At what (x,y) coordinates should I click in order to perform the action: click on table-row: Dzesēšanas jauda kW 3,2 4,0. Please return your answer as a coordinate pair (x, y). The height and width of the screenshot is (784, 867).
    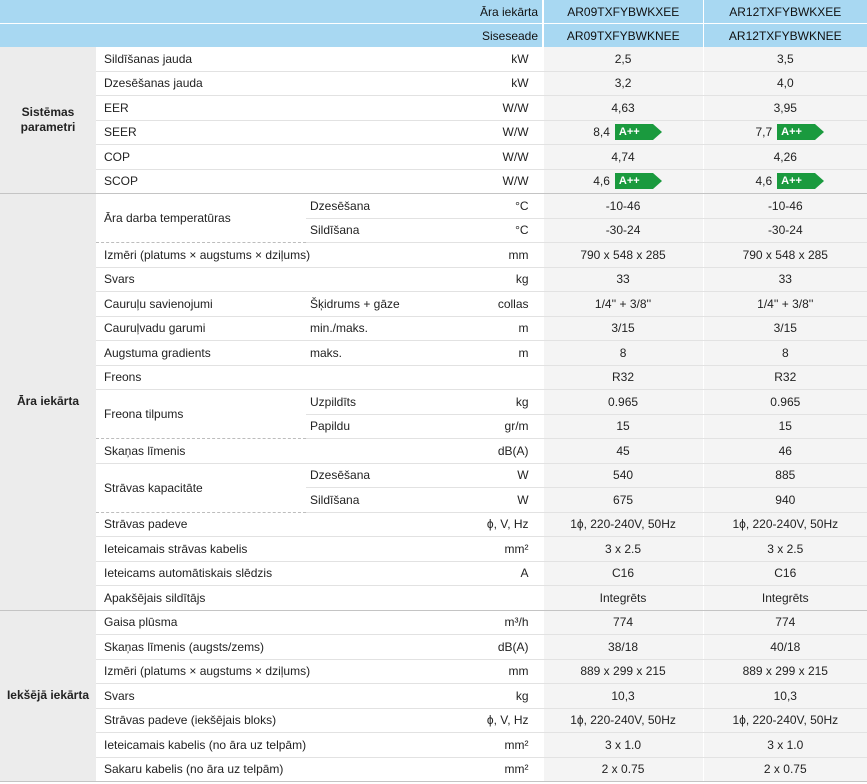
    Looking at the image, I should click on (433, 83).